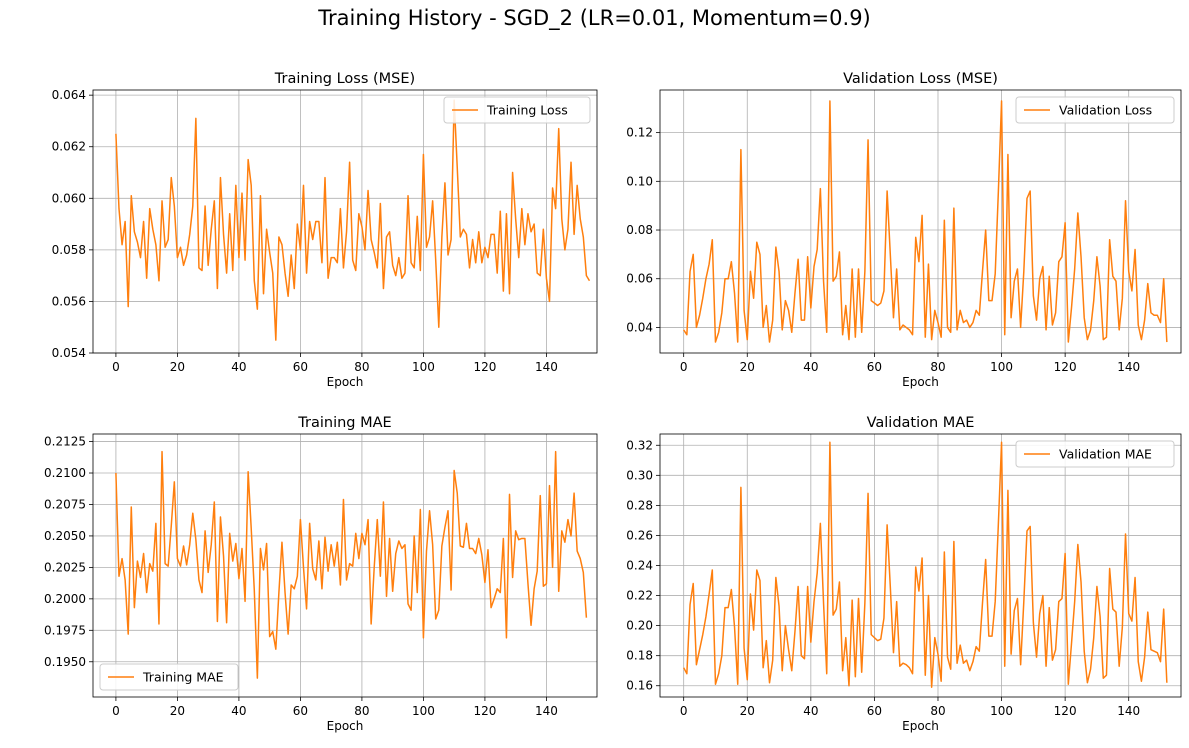 The image size is (1189, 748). Describe the element at coordinates (639, 656) in the screenshot. I see `y-tick-label: 0.18` at that location.